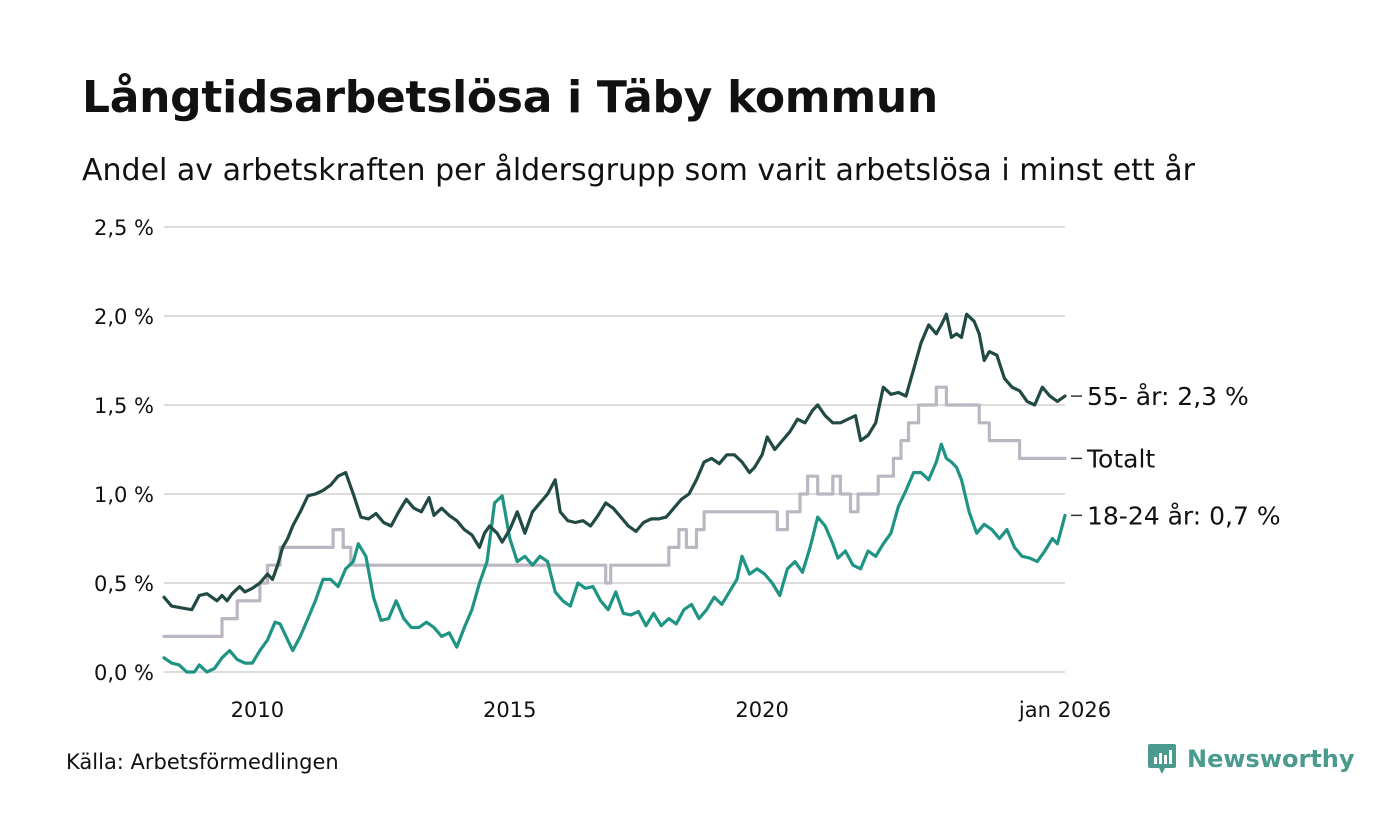 This screenshot has height=840, width=1400. Describe the element at coordinates (124, 317) in the screenshot. I see `y-tick-label: 2,0 %` at that location.